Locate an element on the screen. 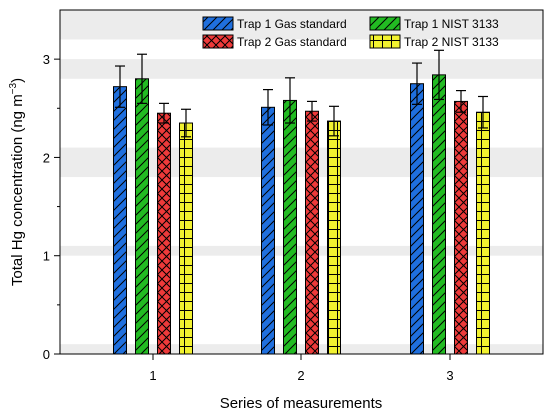 This screenshot has height=414, width=550. y-tick-label: 2 is located at coordinates (46, 157).